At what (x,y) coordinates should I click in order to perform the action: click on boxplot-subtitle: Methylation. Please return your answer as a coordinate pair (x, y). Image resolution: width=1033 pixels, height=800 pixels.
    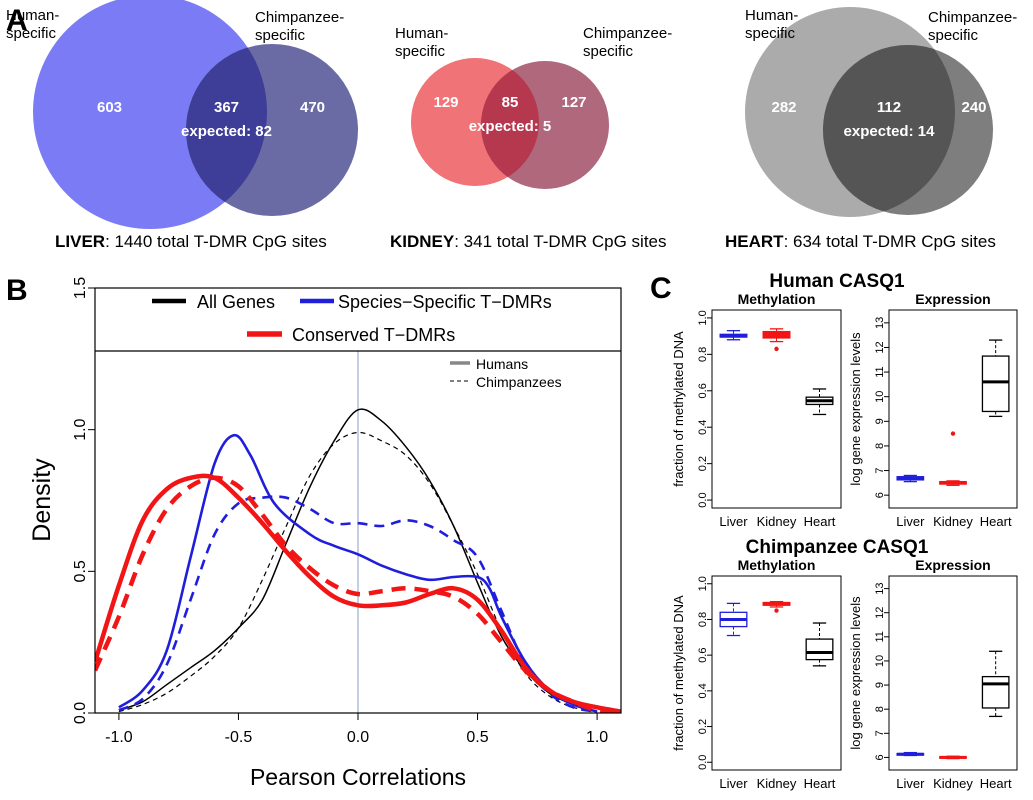
    Looking at the image, I should click on (777, 299).